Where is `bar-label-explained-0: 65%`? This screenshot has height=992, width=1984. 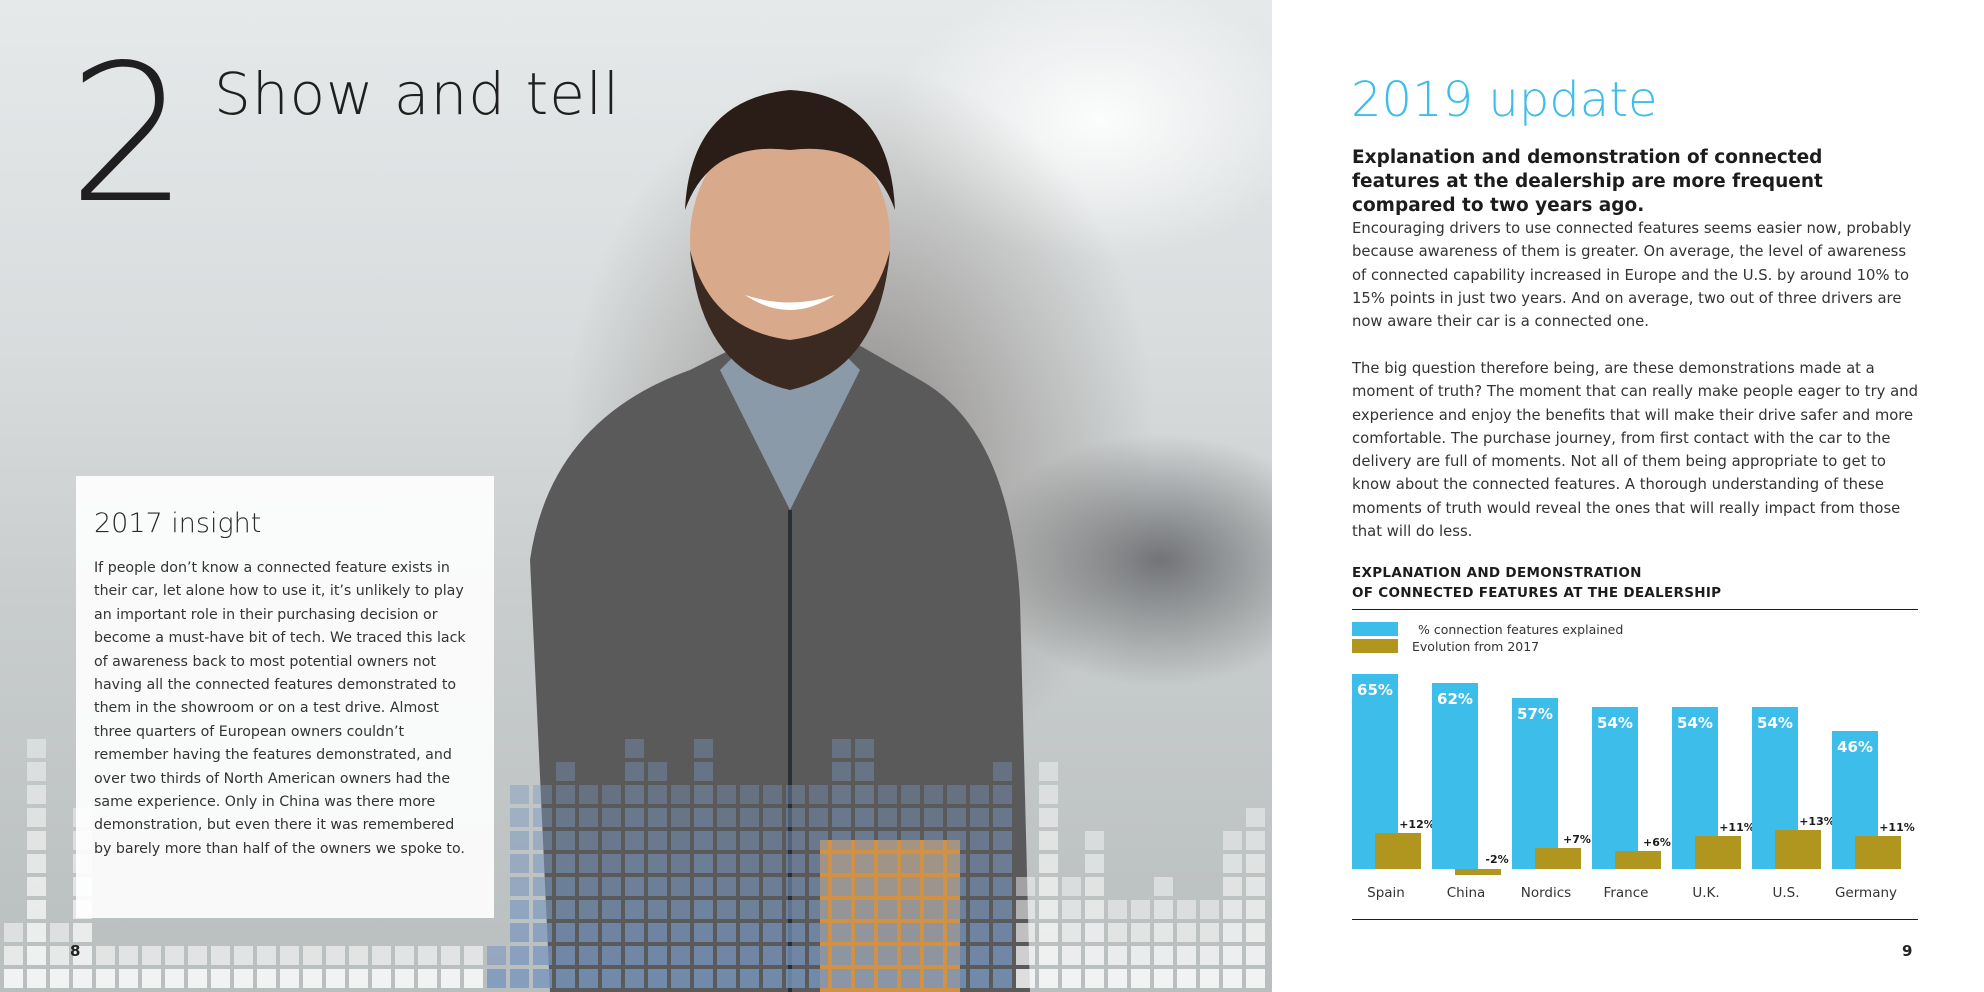 bar-label-explained-0: 65% is located at coordinates (1375, 690).